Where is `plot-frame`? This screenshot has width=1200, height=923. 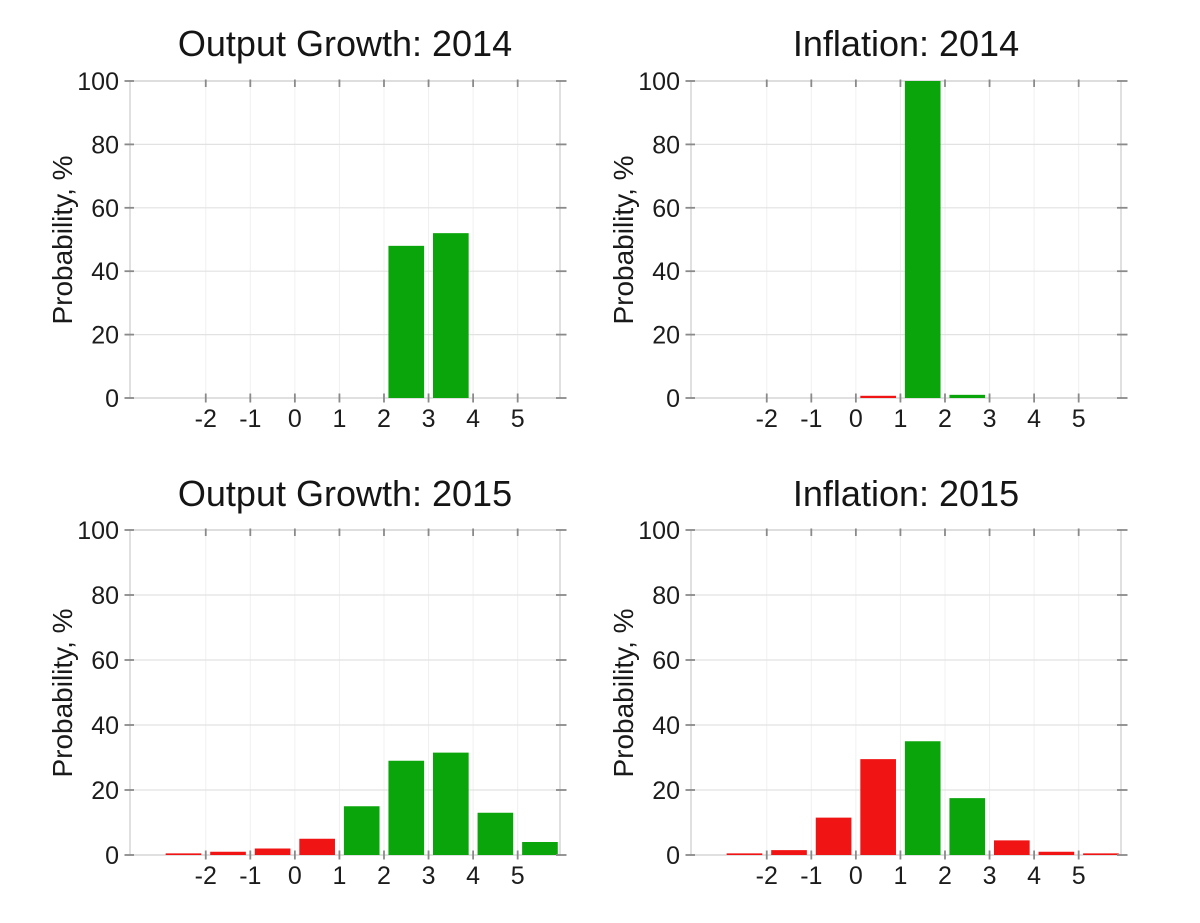 plot-frame is located at coordinates (345, 239).